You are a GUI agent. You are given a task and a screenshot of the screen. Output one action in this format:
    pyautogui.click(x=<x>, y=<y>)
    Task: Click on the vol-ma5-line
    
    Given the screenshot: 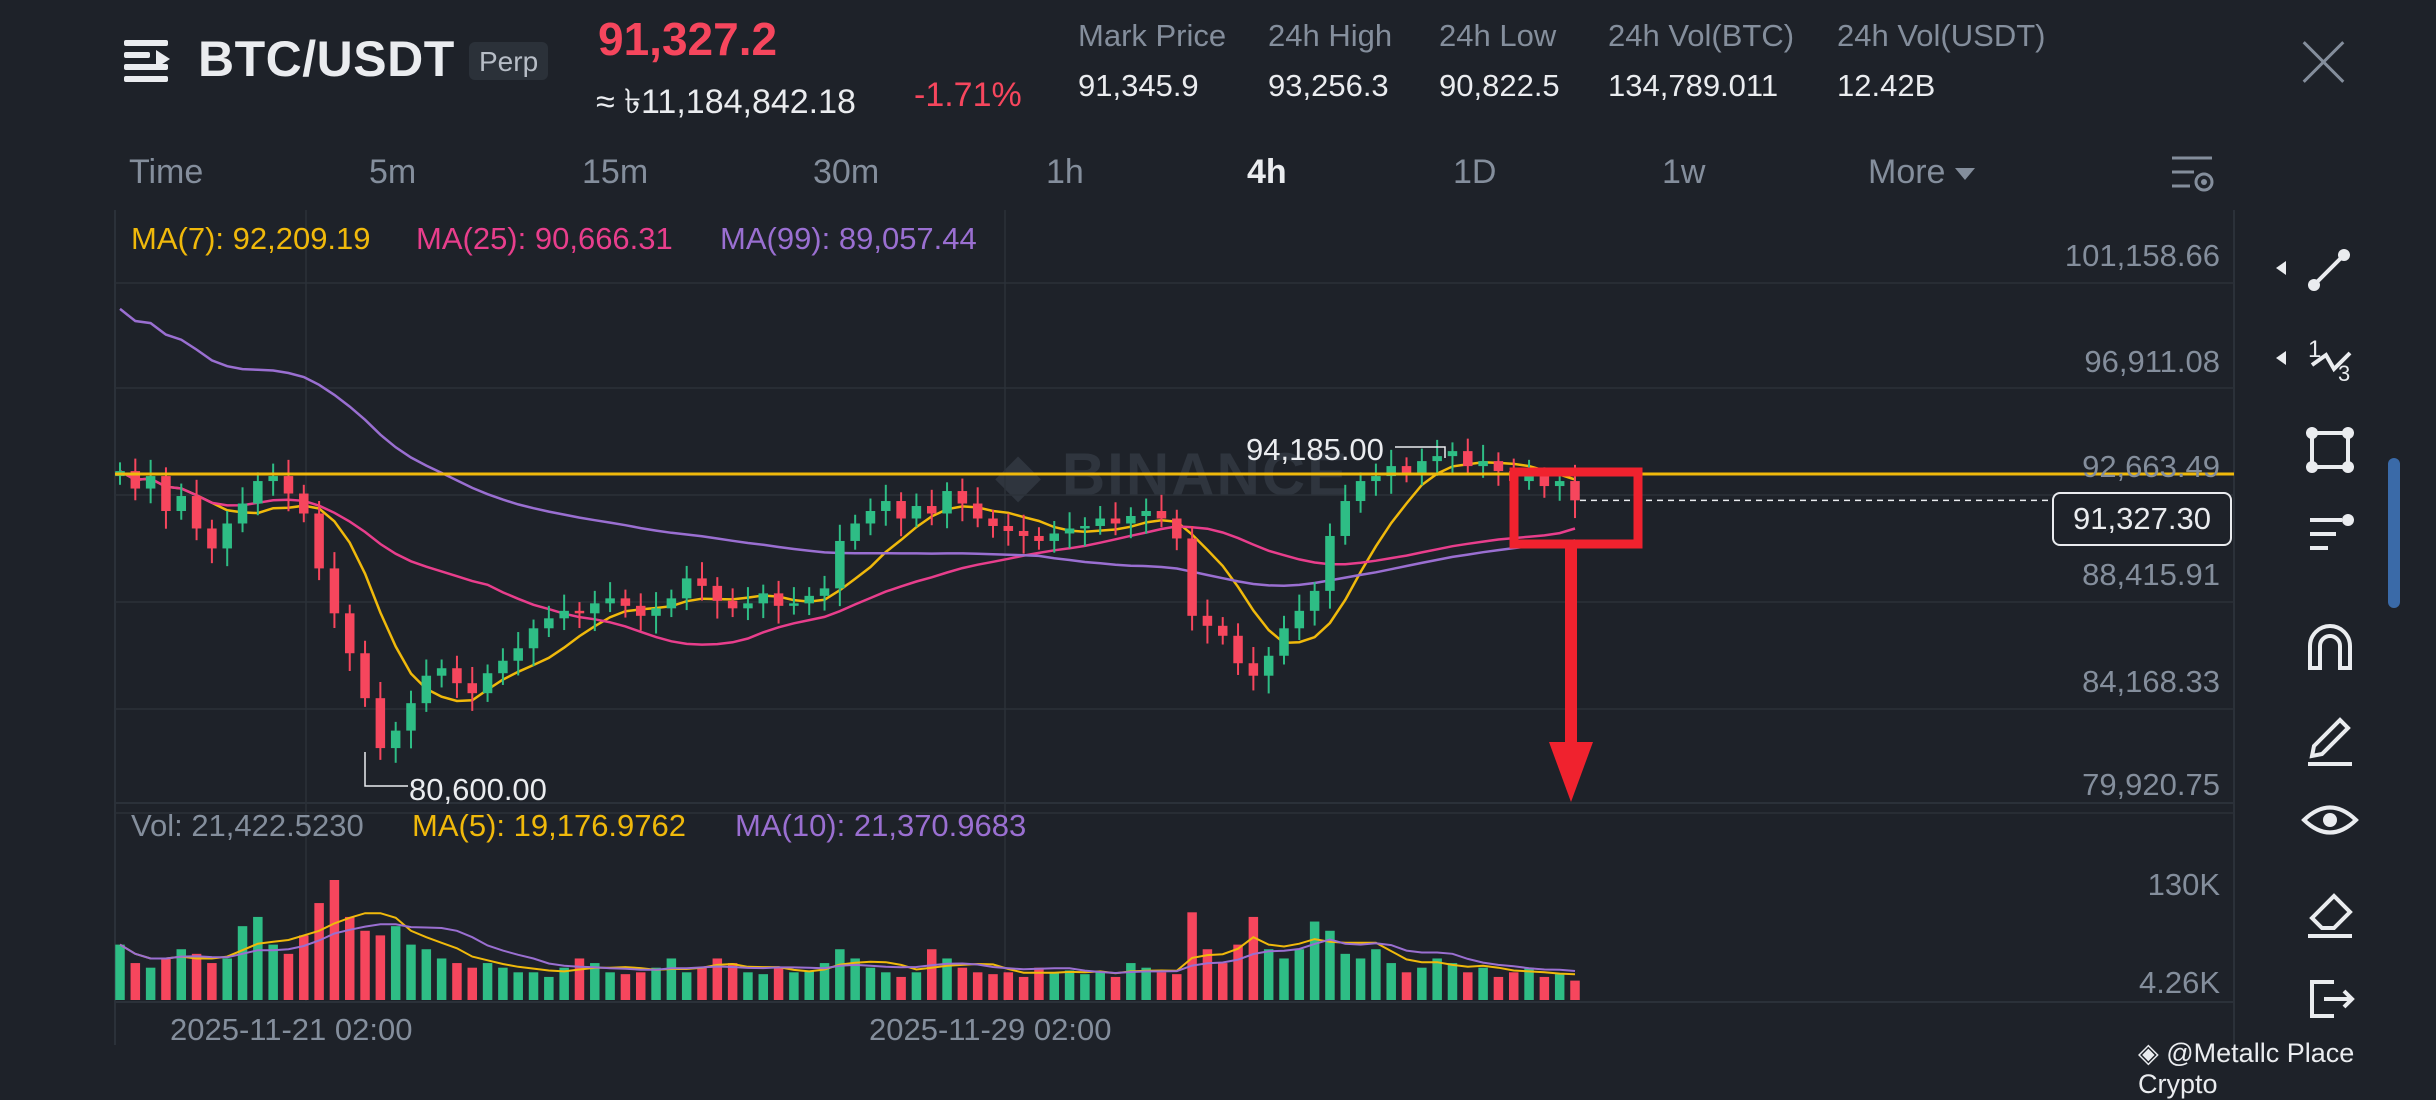 What is the action you would take?
    pyautogui.click(x=847, y=944)
    